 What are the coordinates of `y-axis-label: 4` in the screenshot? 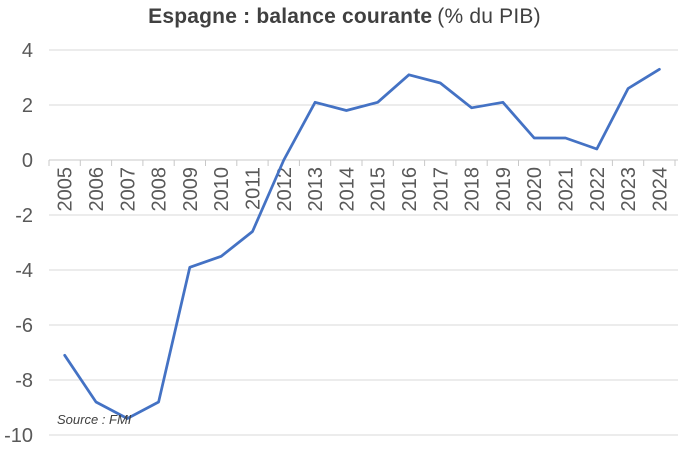 It's located at (27, 51).